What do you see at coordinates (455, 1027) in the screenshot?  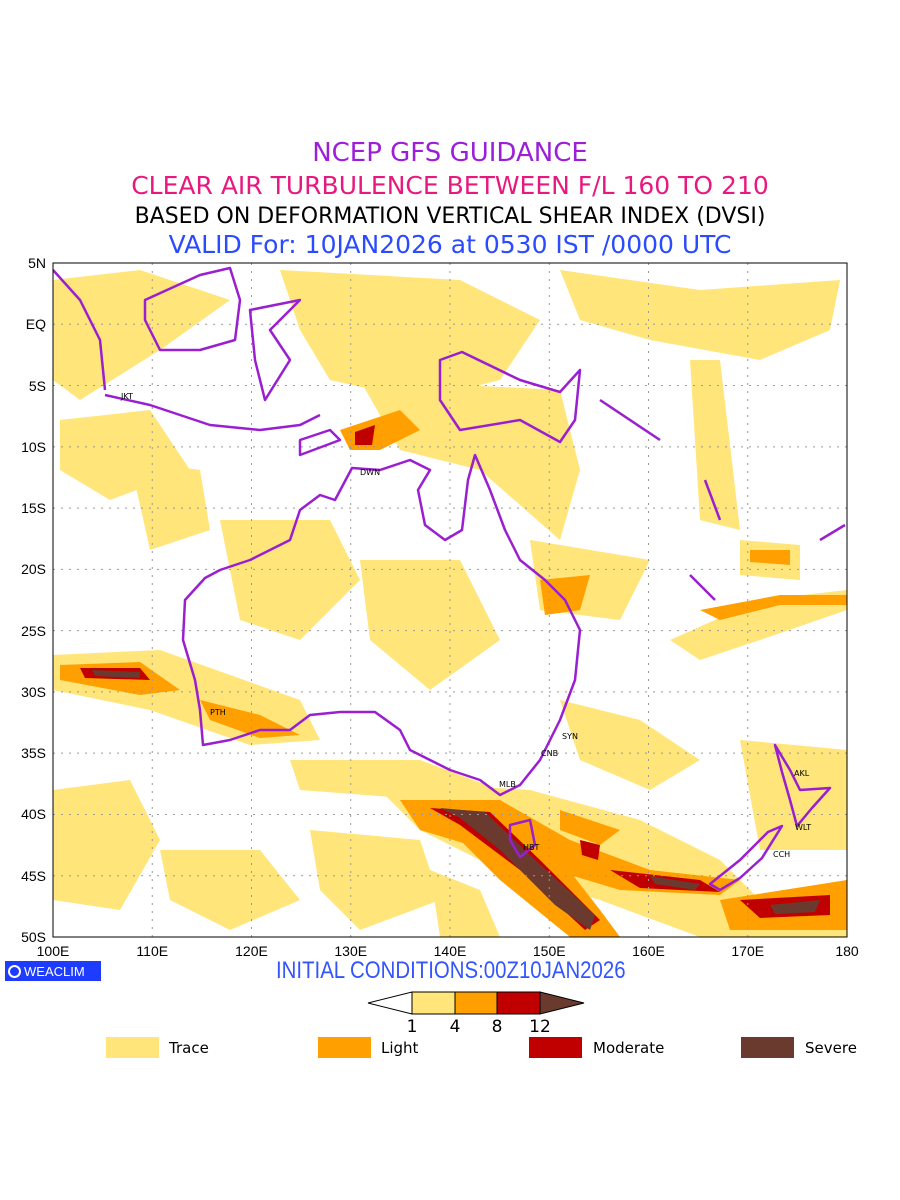 I see `colorbar-tick: 4` at bounding box center [455, 1027].